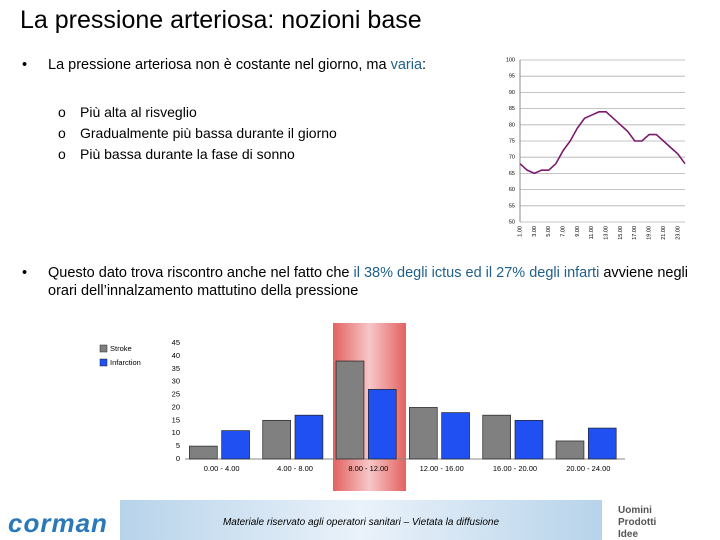 The image size is (720, 540). What do you see at coordinates (176, 406) in the screenshot?
I see `y-tick-label: 20` at bounding box center [176, 406].